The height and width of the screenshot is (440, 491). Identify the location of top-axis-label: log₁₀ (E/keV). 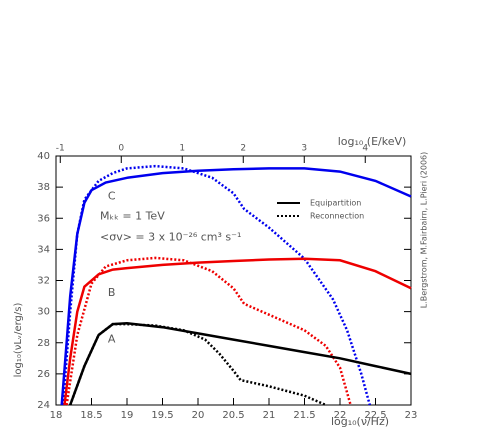
(372, 141).